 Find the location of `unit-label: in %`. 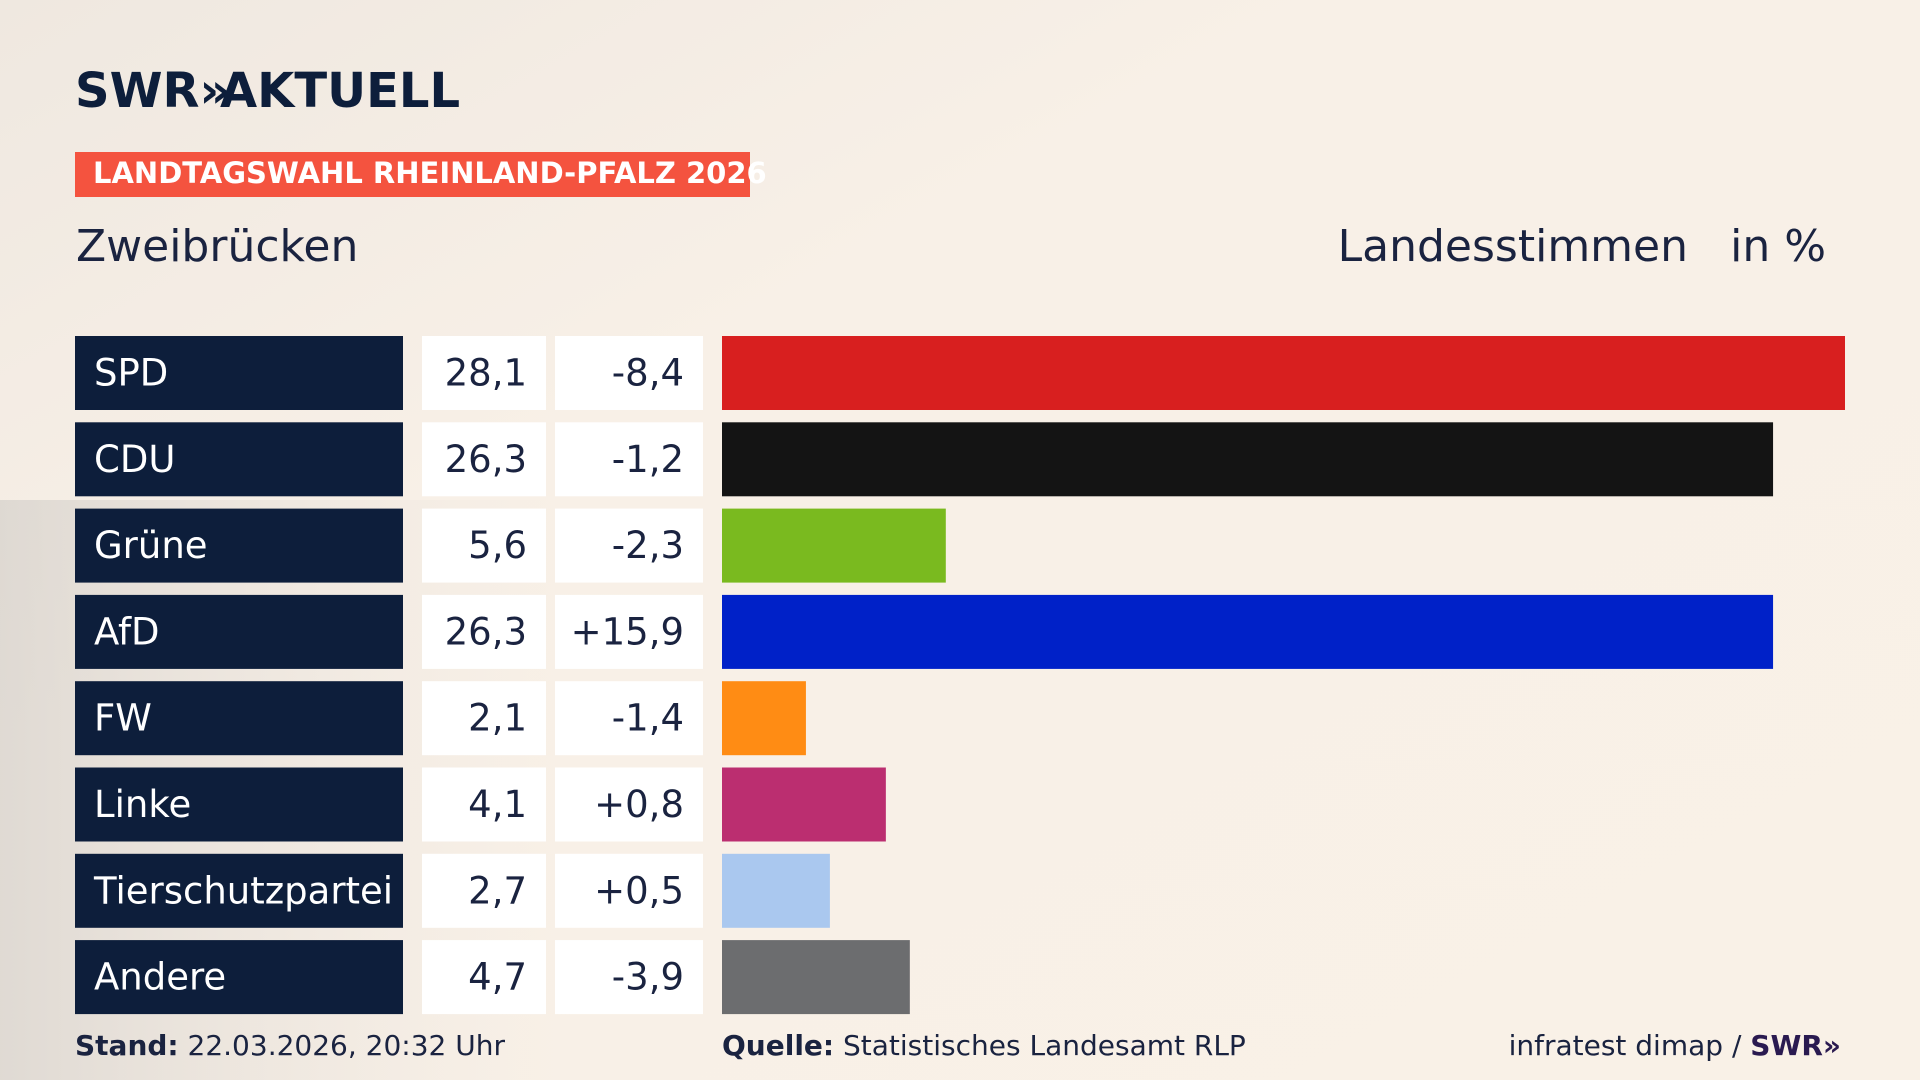

unit-label: in % is located at coordinates (1778, 246).